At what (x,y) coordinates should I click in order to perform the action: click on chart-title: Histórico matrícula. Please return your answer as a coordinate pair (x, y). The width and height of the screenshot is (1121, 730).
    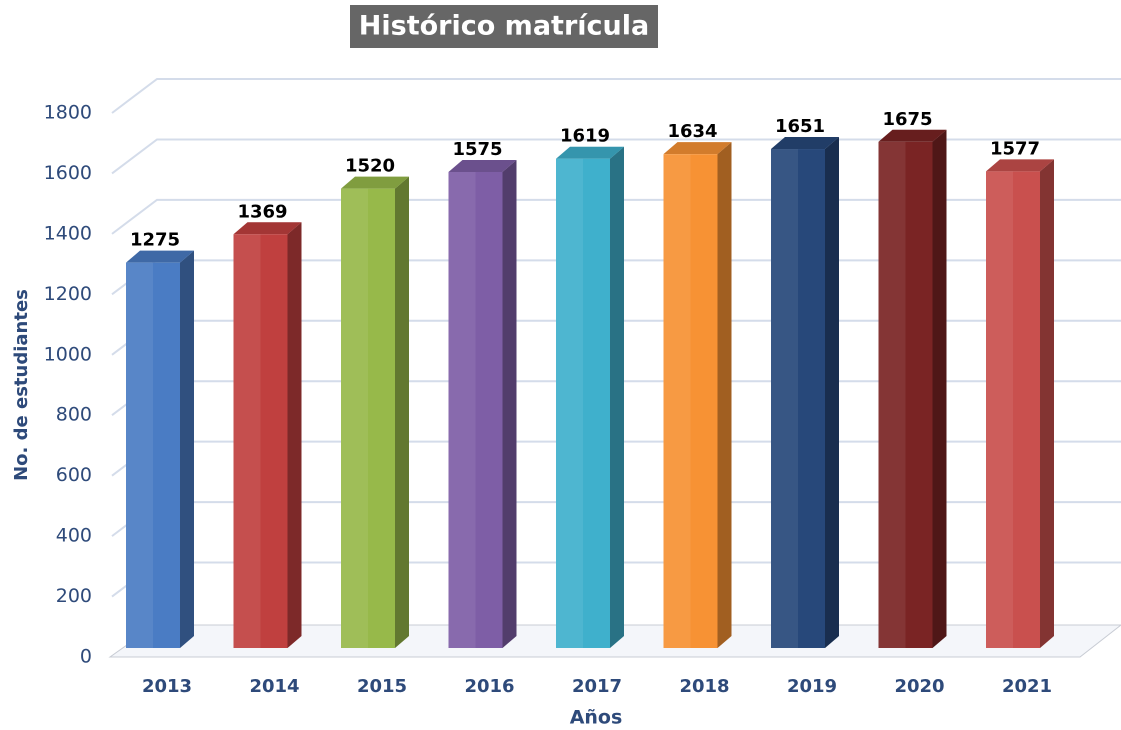
    Looking at the image, I should click on (504, 26).